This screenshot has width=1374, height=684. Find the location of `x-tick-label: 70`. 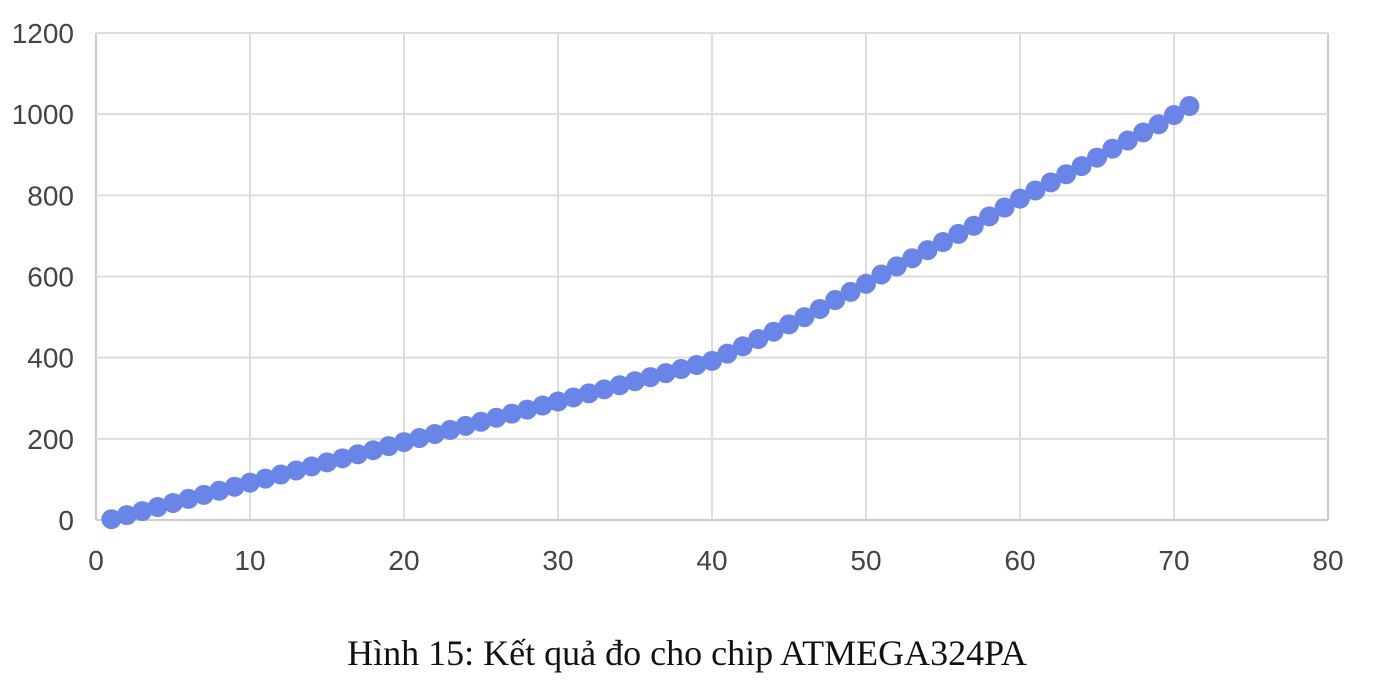

x-tick-label: 70 is located at coordinates (1173, 560).